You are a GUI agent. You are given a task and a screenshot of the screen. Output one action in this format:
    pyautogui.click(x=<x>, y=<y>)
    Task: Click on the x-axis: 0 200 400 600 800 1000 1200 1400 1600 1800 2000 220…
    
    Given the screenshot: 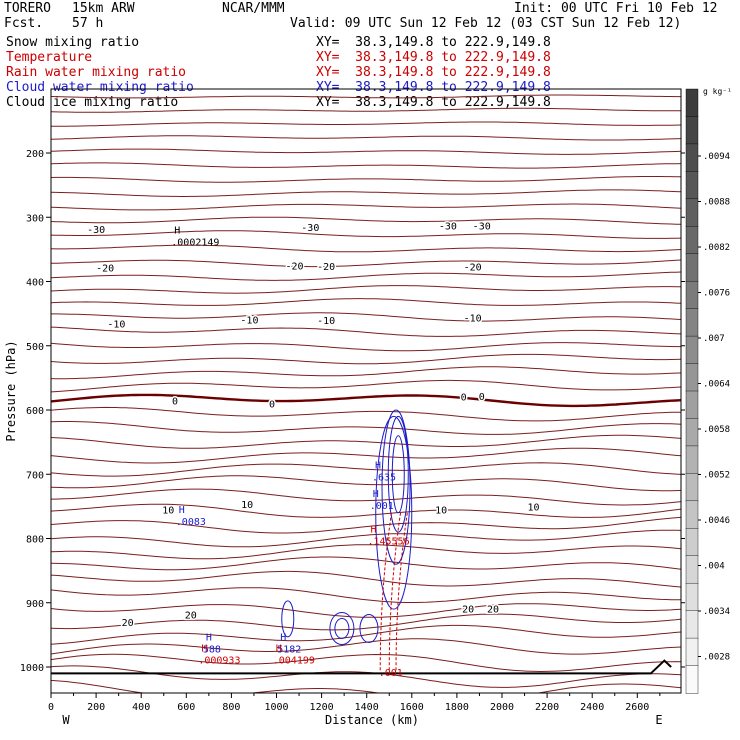 What is the action you would take?
    pyautogui.click(x=354, y=703)
    